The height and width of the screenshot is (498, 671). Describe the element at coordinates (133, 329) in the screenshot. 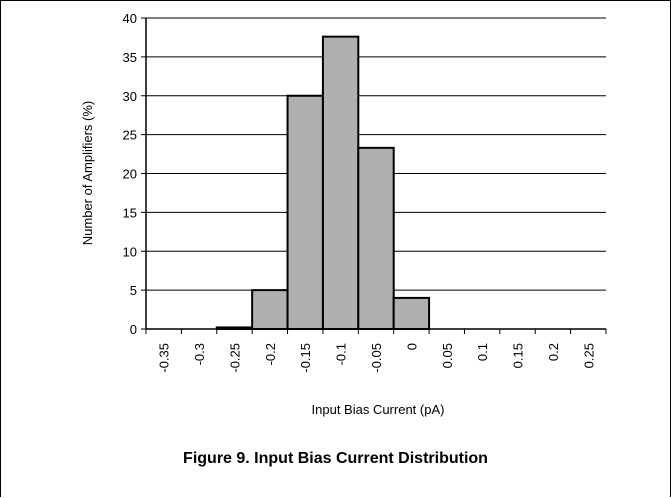

I see `y-tick-label: 0` at that location.